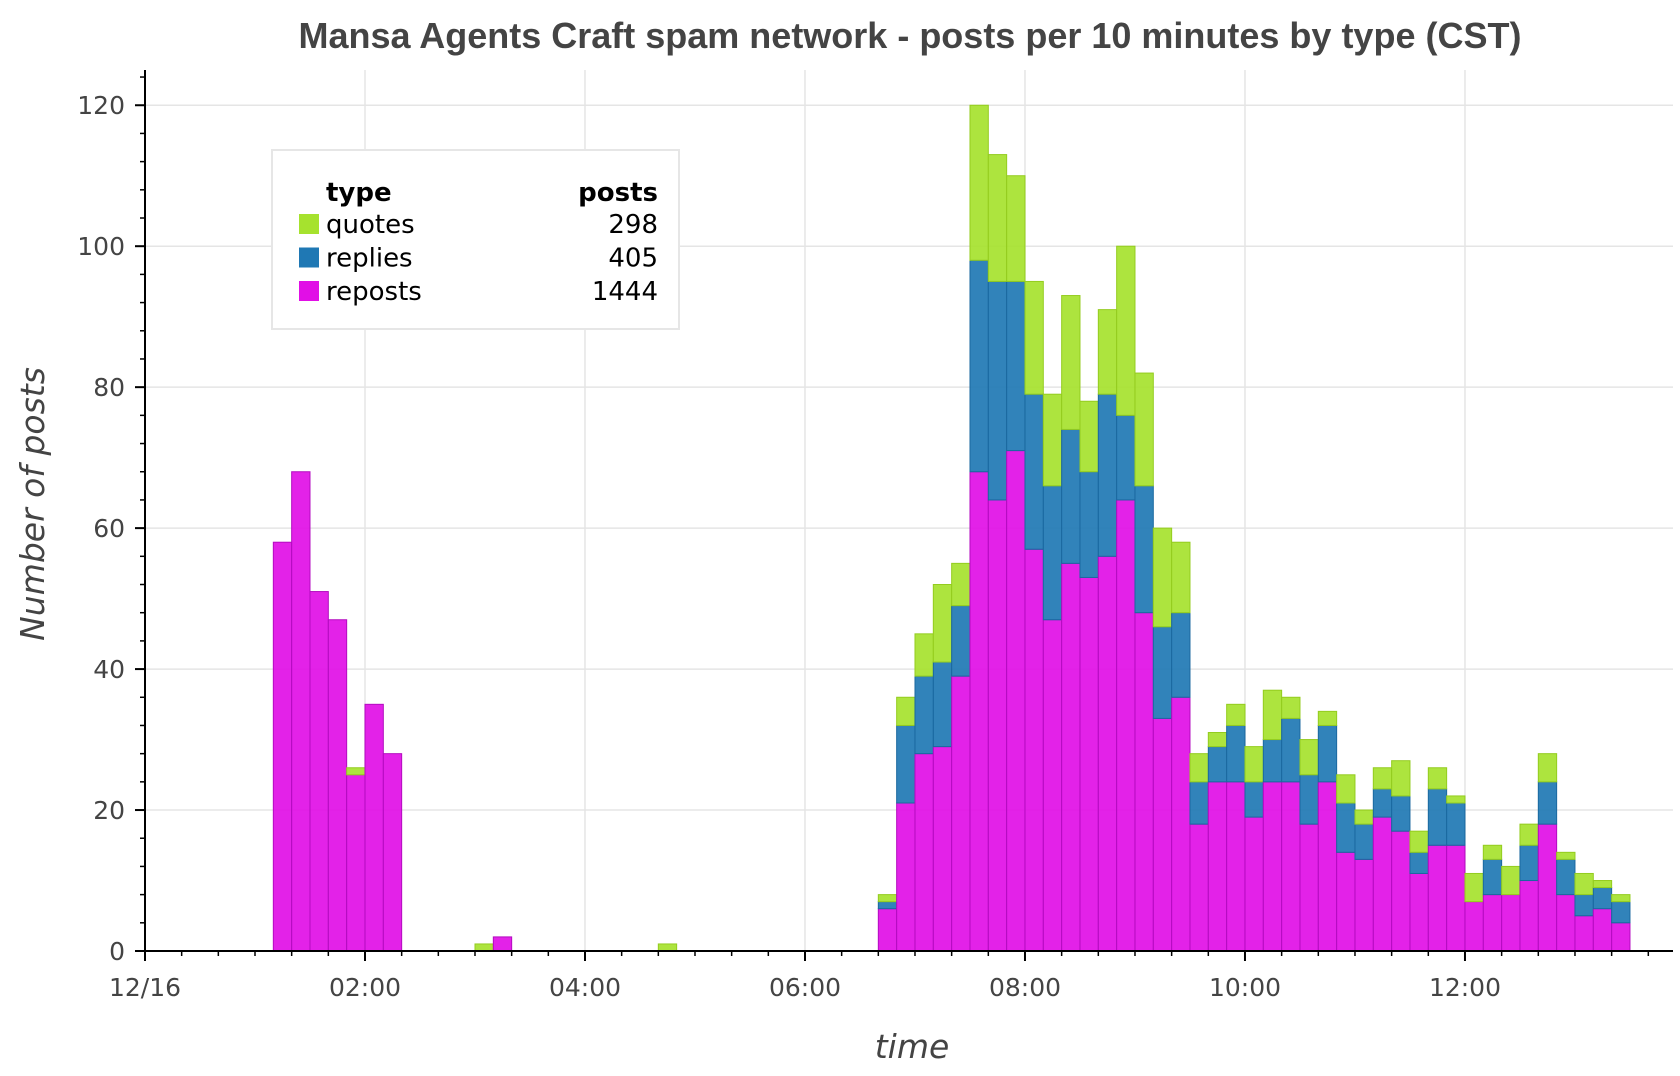  Describe the element at coordinates (101, 105) in the screenshot. I see `y-tick-label: 120` at that location.